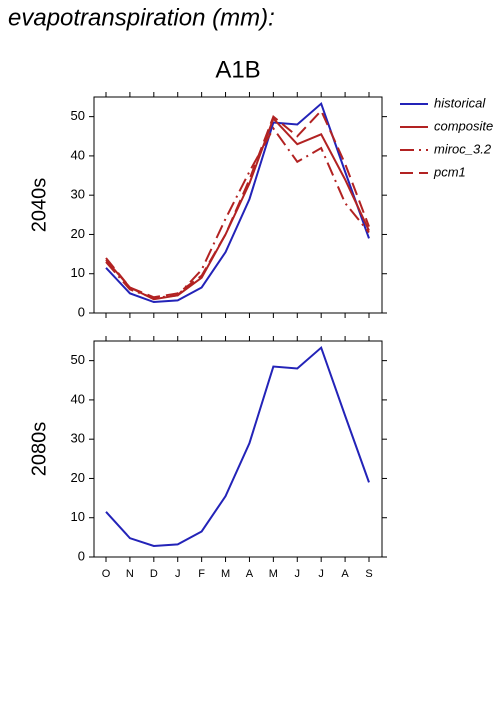  What do you see at coordinates (463, 125) in the screenshot?
I see `legend-label: composite` at bounding box center [463, 125].